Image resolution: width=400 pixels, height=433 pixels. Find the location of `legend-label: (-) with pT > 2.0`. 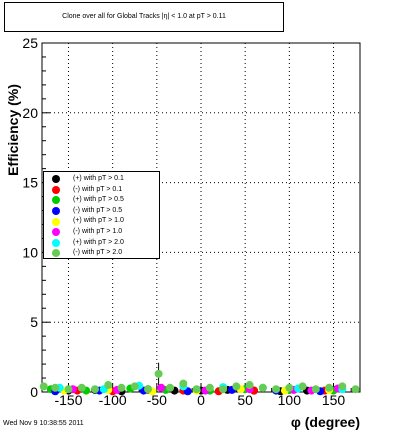

legend-label: (-) with pT > 2.0 is located at coordinates (98, 253).